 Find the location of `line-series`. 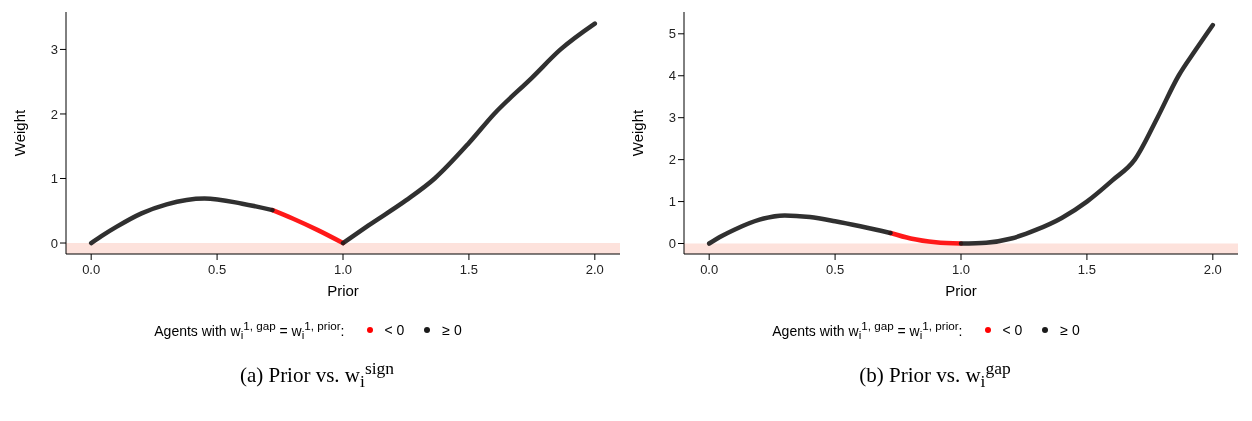

line-series is located at coordinates (308, 226).